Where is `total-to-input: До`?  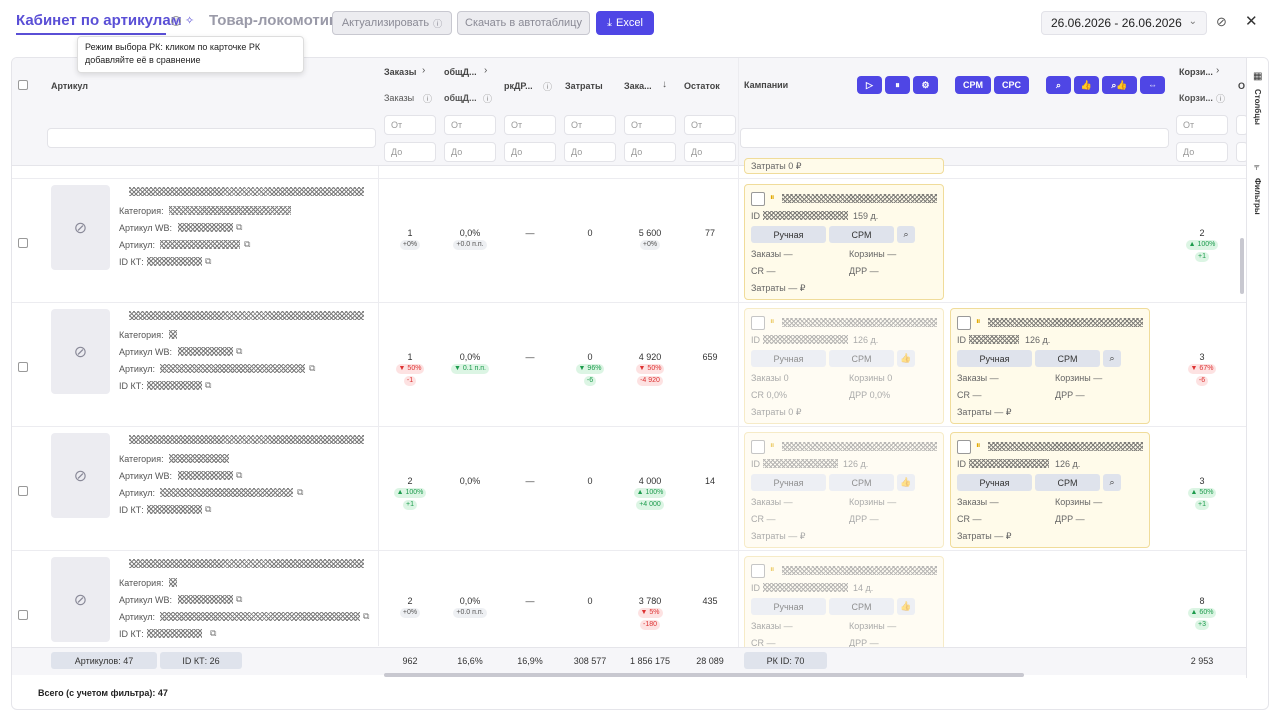 total-to-input: До is located at coordinates (470, 152).